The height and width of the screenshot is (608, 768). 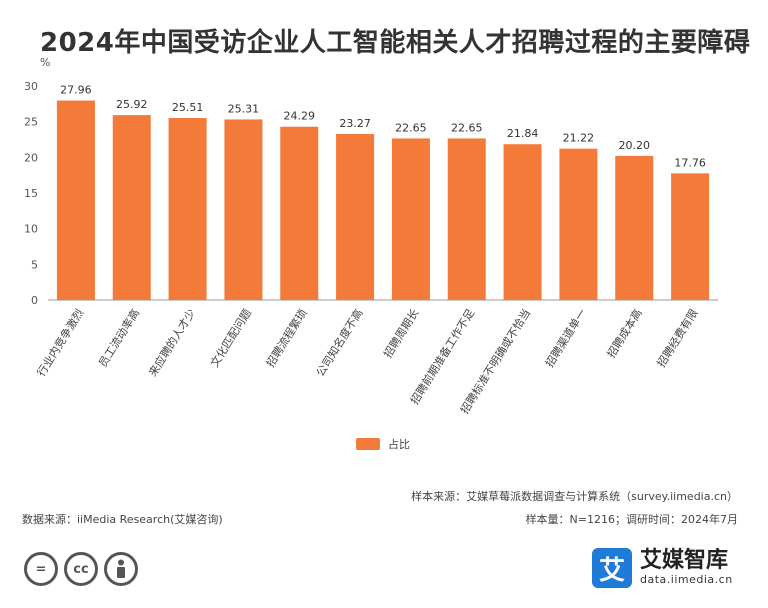 I want to click on category-label: 来应聘的人才少, so click(x=171, y=342).